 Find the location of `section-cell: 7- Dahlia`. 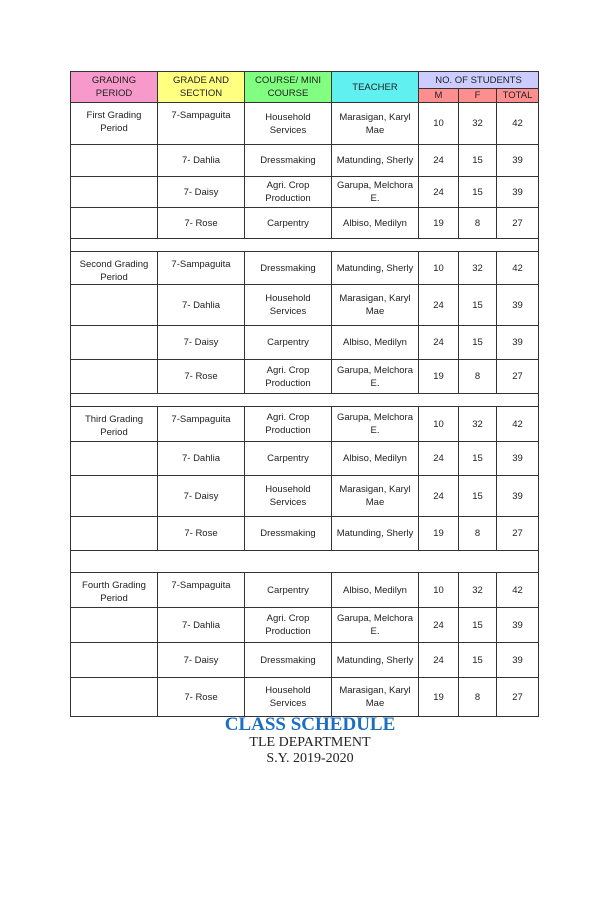

section-cell: 7- Dahlia is located at coordinates (201, 305).